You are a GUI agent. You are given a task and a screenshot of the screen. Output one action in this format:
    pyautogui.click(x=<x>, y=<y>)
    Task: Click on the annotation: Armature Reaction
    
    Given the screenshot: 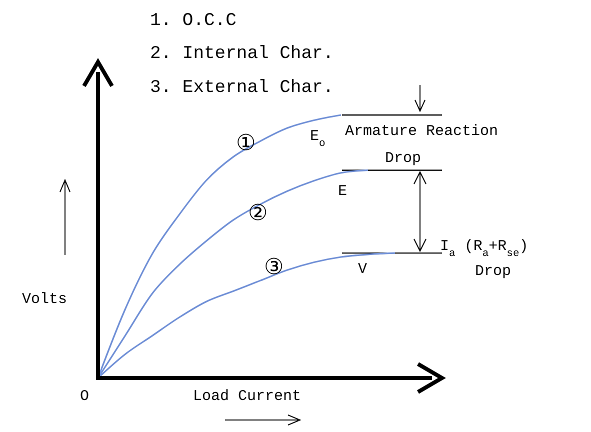 What is the action you would take?
    pyautogui.click(x=421, y=131)
    